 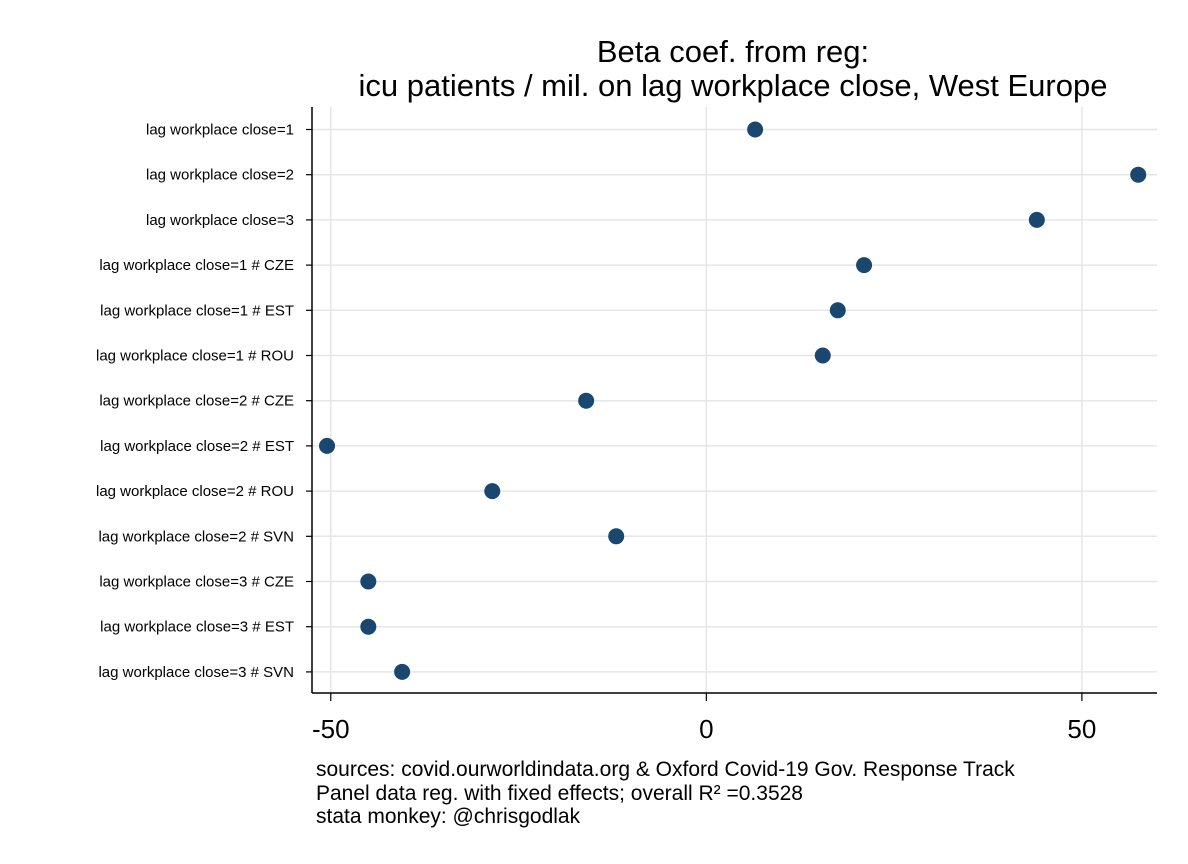 What do you see at coordinates (220, 130) in the screenshot?
I see `y-tick-label: lag workplace close=1` at bounding box center [220, 130].